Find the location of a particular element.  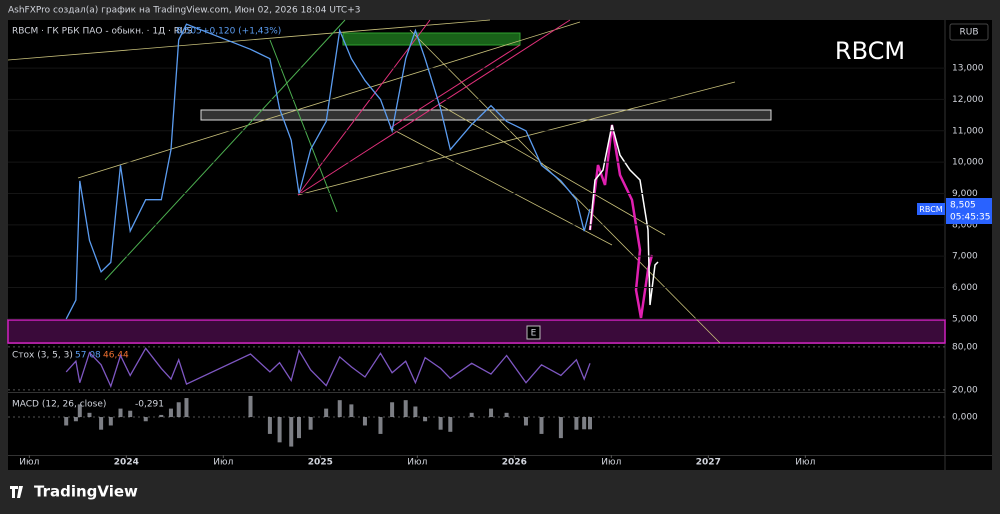

tag-box is located at coordinates (969, 211).